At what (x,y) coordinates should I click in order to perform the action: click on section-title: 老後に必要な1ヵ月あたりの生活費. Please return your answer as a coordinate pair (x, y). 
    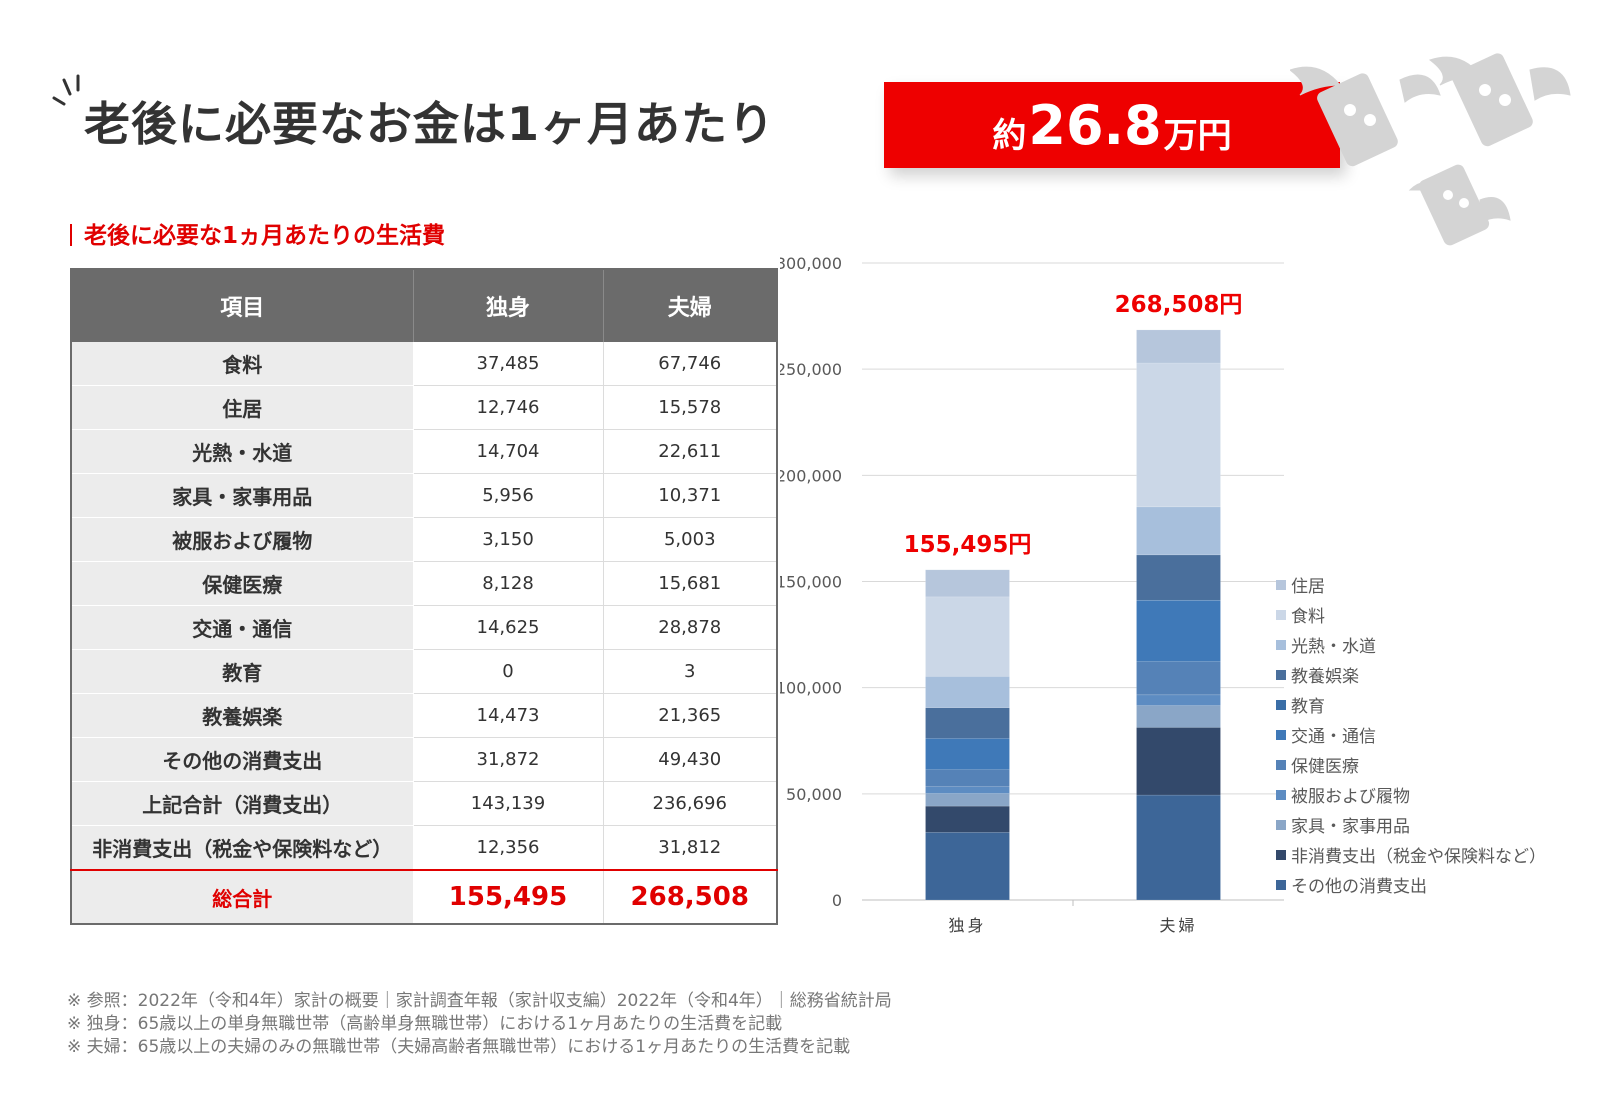
    Looking at the image, I should click on (257, 233).